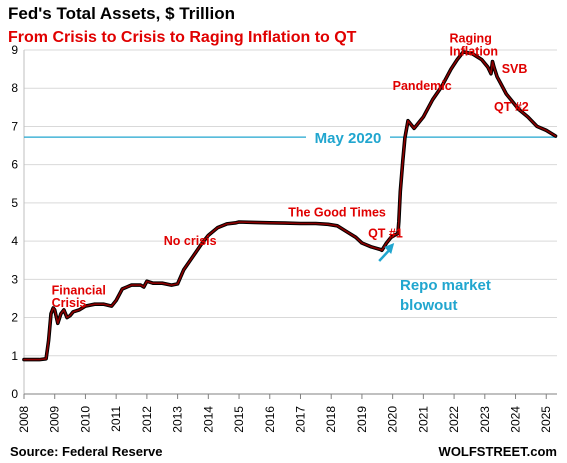 This screenshot has width=567, height=463. Describe the element at coordinates (14, 203) in the screenshot. I see `y-tick-label-5: 5` at that location.